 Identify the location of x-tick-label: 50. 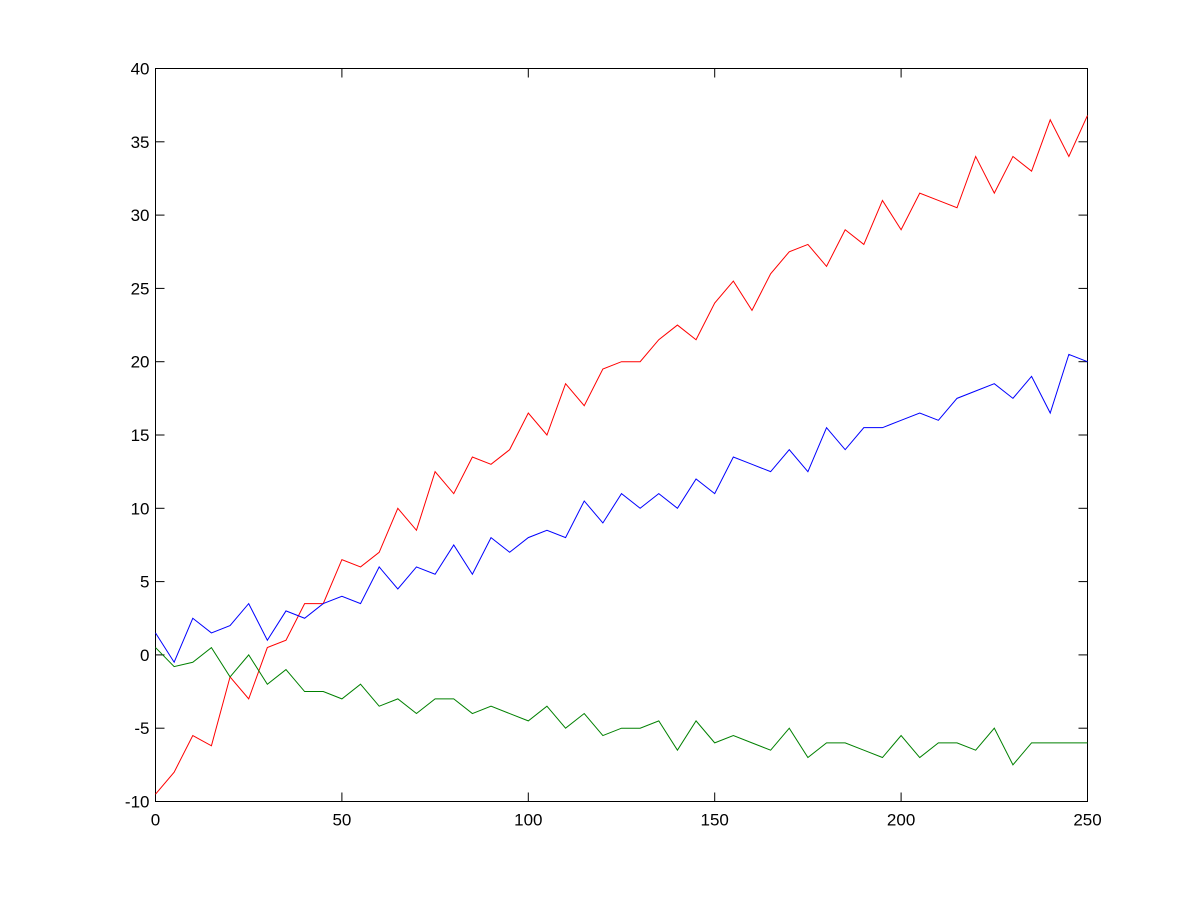
(341, 820).